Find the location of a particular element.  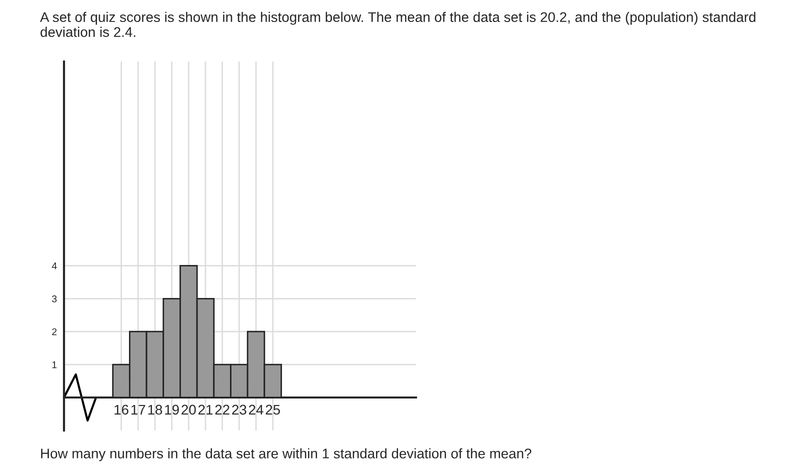

chart-title: A set of quiz scores is shown in the histogram below. The mean of the data set is 20.2, and the (population) standard deviation is 2.4. is located at coordinates (398, 24).